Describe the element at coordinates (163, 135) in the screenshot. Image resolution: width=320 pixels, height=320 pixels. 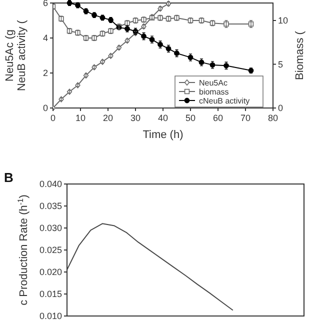
I see `x-axis-title: Time (h)` at that location.